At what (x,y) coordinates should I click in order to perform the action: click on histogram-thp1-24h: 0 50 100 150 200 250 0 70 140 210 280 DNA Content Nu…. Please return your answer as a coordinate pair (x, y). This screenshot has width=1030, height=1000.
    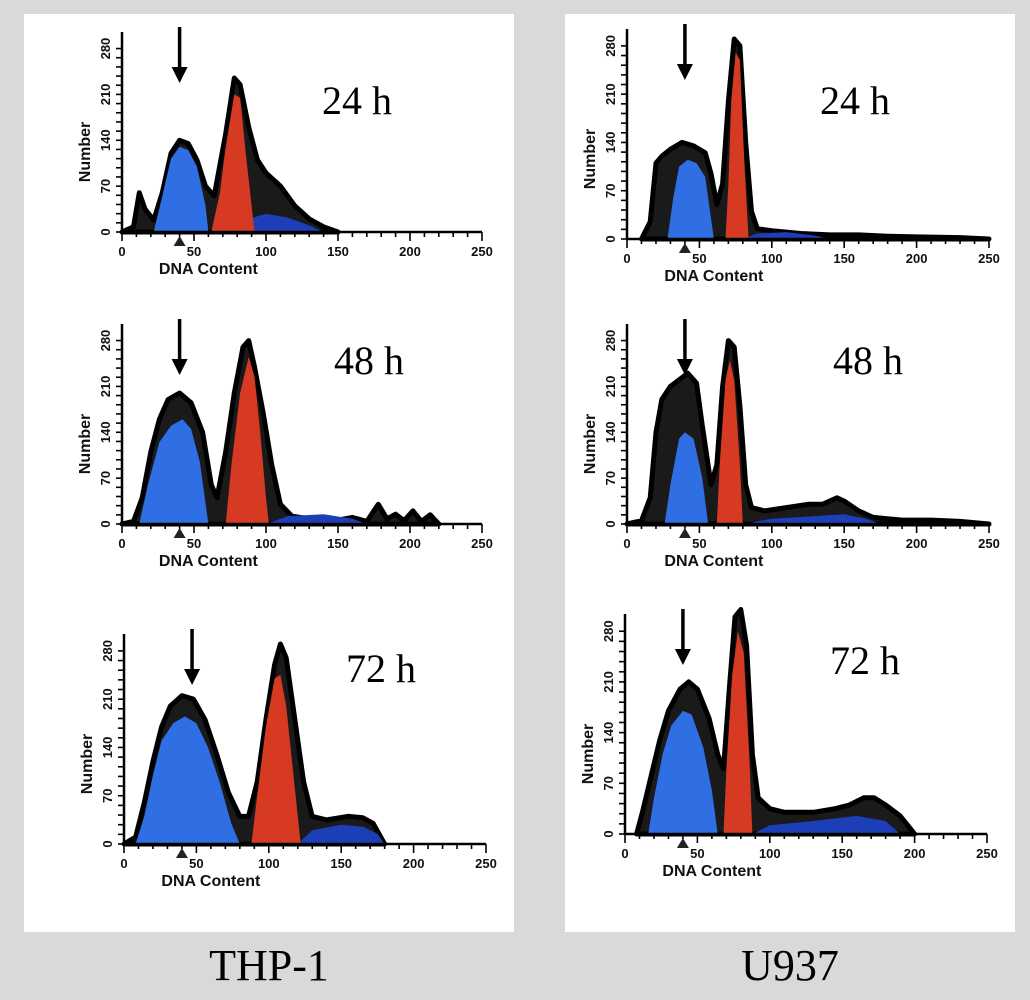
    Looking at the image, I should click on (285, 152).